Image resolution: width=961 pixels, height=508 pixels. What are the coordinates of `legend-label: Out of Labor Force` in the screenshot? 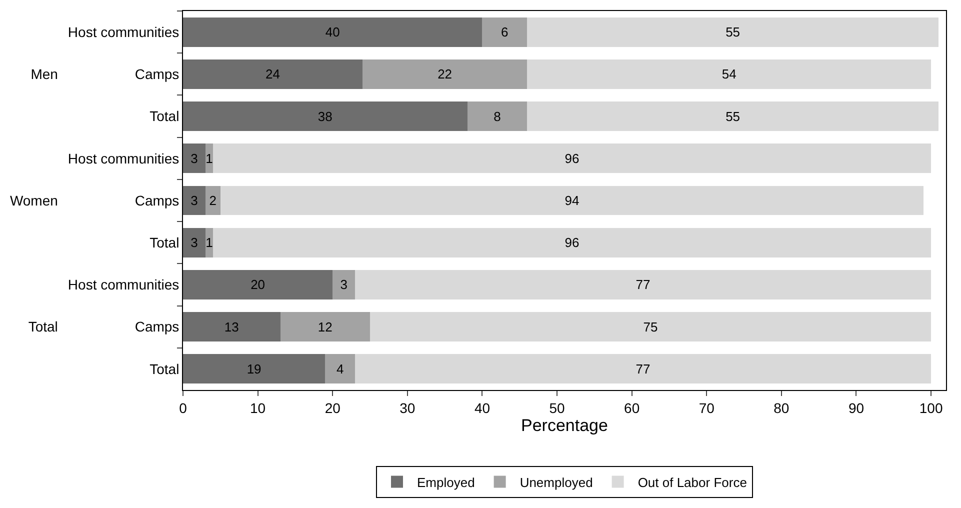 It's located at (692, 482).